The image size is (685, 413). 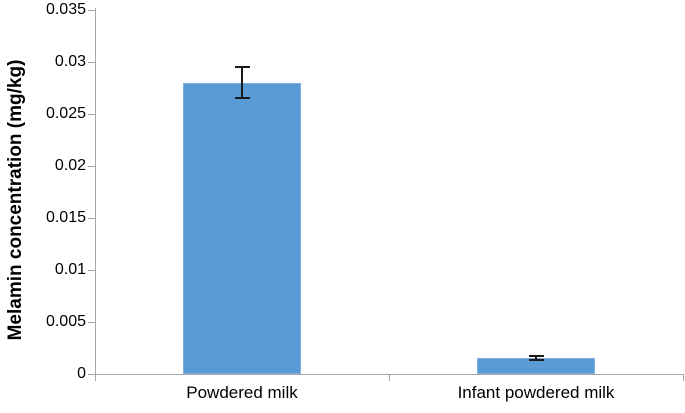 I want to click on y-tick-label: 0, so click(x=81, y=373).